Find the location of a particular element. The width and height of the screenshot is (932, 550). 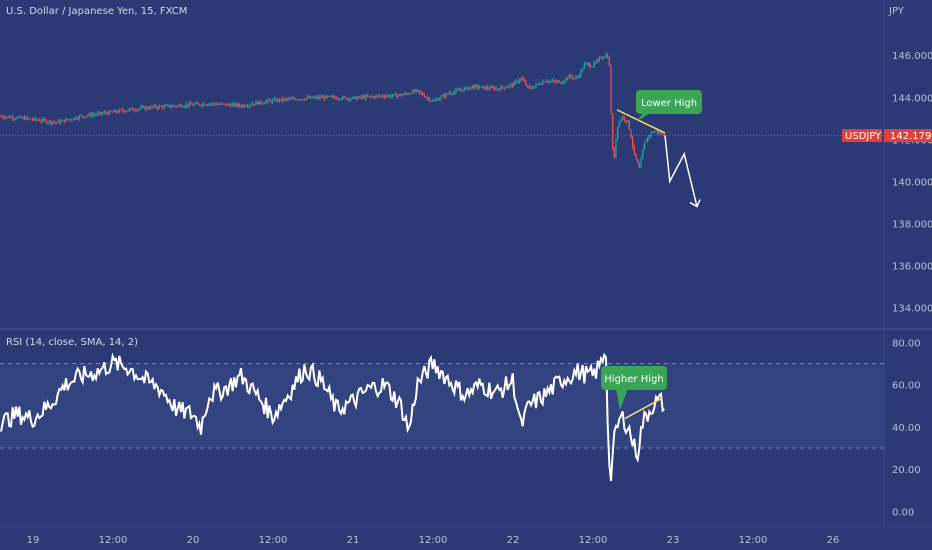

rsi-tick-label: 40.00 is located at coordinates (906, 428).